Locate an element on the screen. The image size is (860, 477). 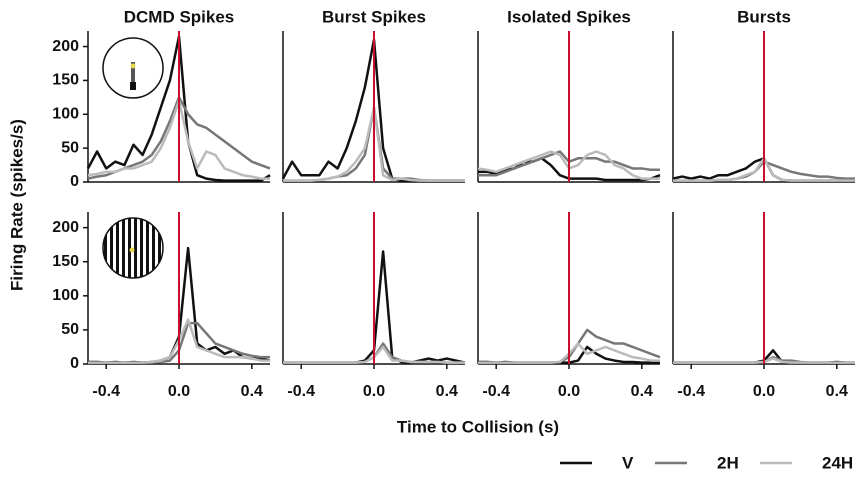
panel: 0 50 100 150 200 -0.4 0.0 0.4 is located at coordinates (161, 306).